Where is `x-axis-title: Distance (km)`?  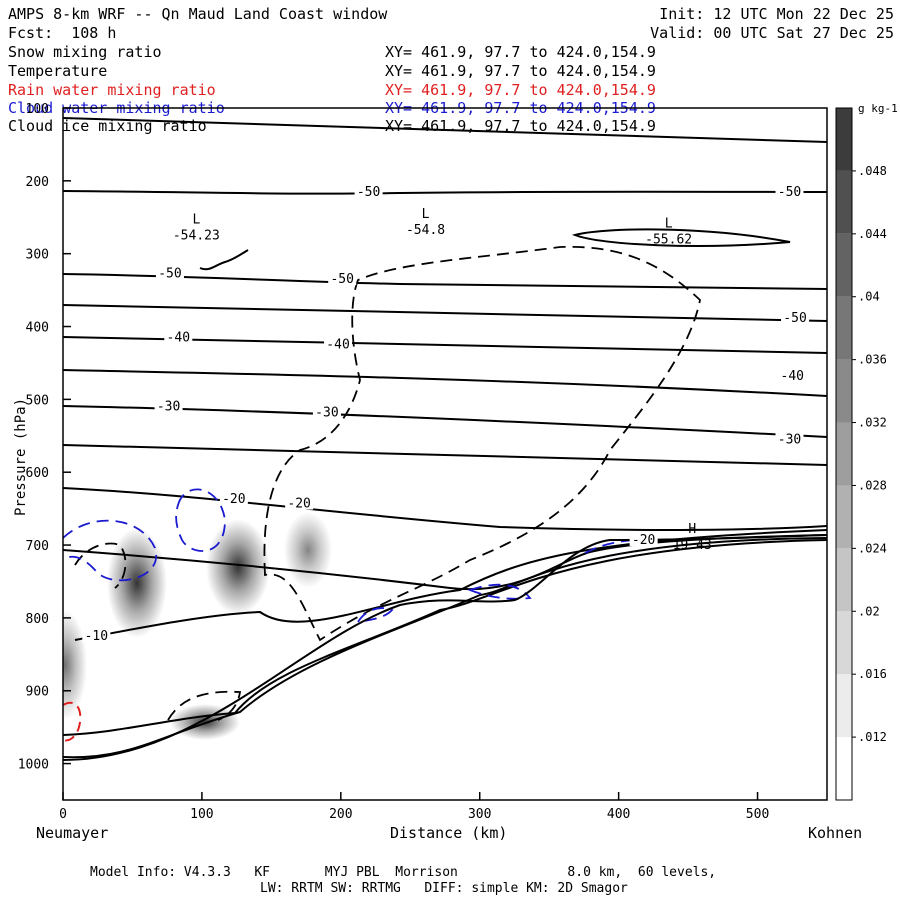 x-axis-title: Distance (km) is located at coordinates (449, 833).